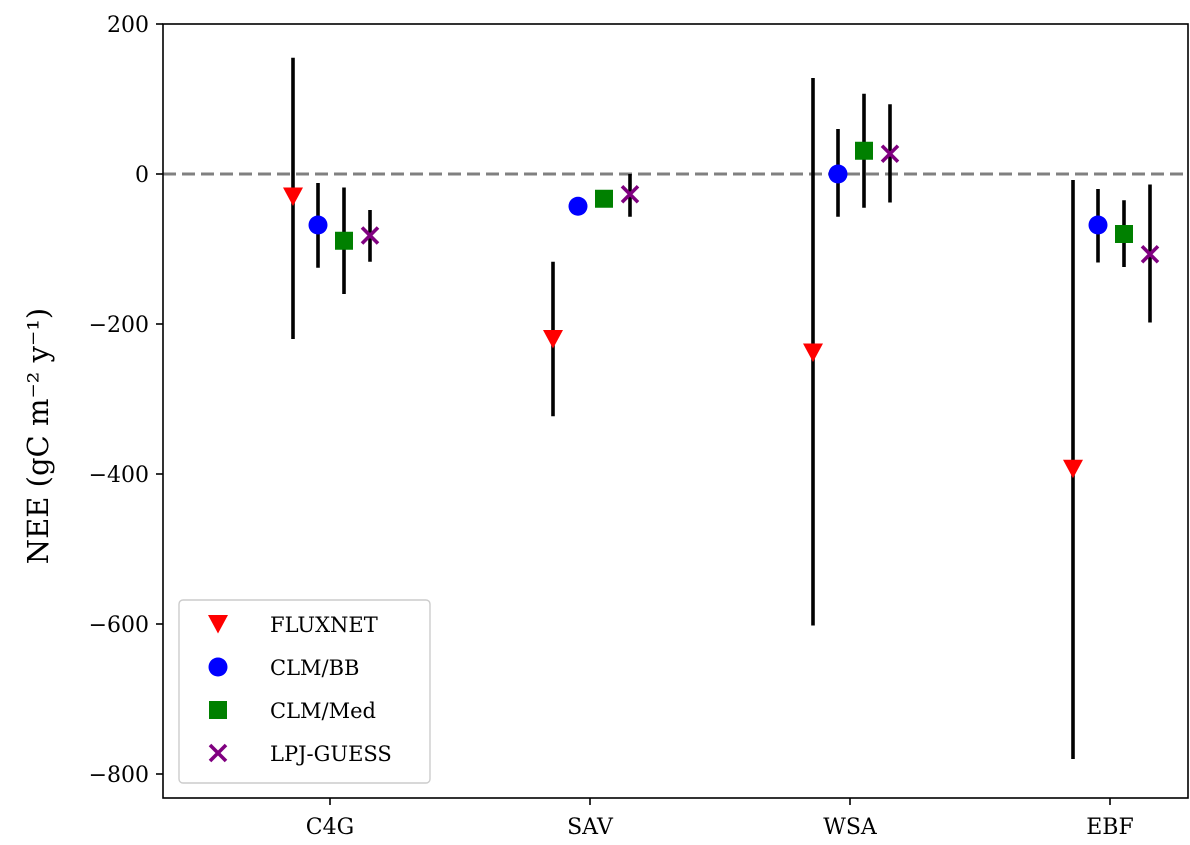 This screenshot has width=1190, height=845. What do you see at coordinates (119, 475) in the screenshot?
I see `y-tick-label: −400` at bounding box center [119, 475].